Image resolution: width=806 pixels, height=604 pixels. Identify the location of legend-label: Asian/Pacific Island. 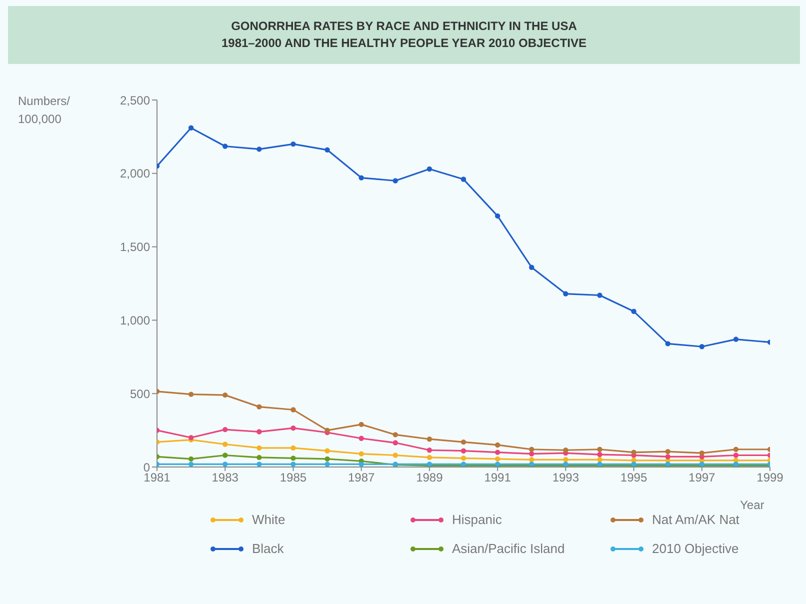
(508, 548).